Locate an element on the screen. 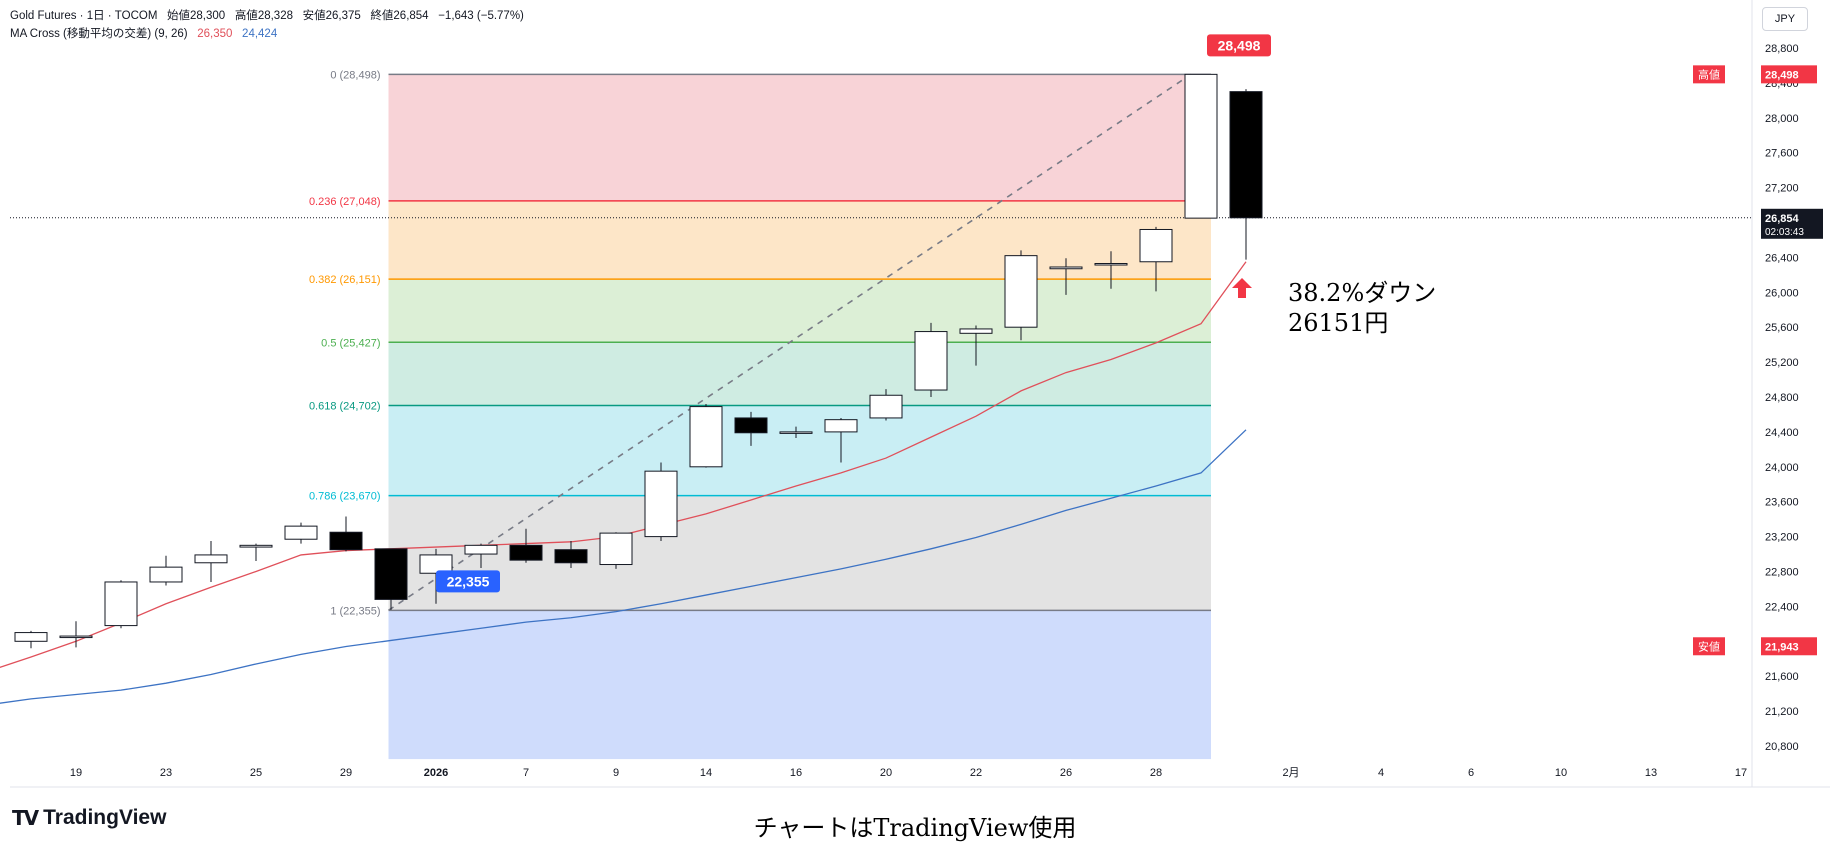 Image resolution: width=1830 pixels, height=848 pixels. tv-mark-icon: TV is located at coordinates (25, 818).